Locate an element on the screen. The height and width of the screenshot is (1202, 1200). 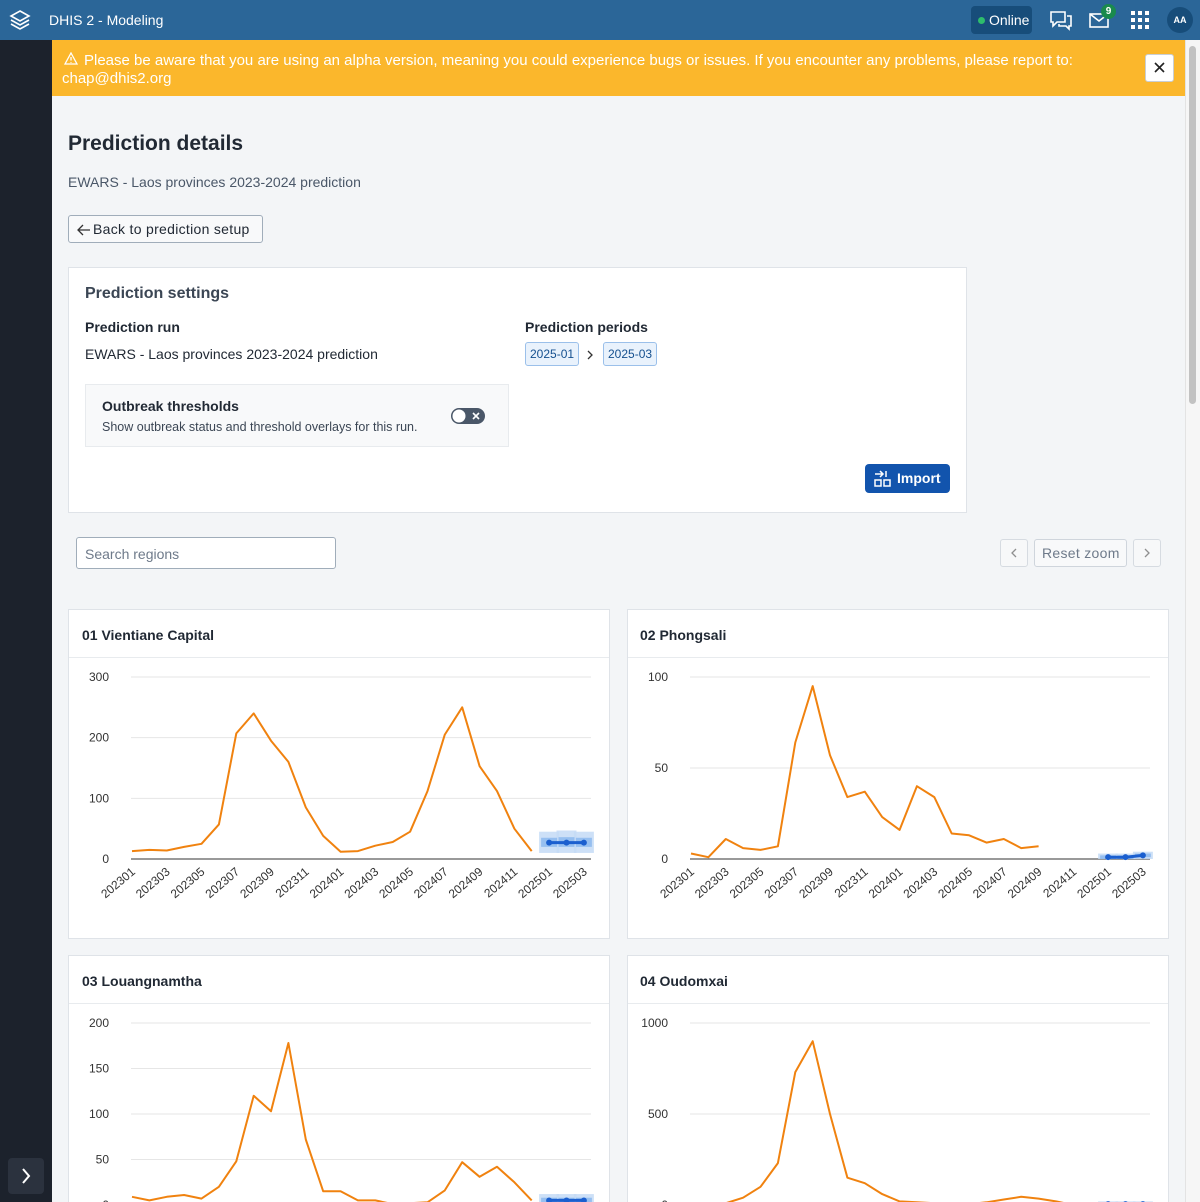
chevron-right-icon is located at coordinates (1147, 553).